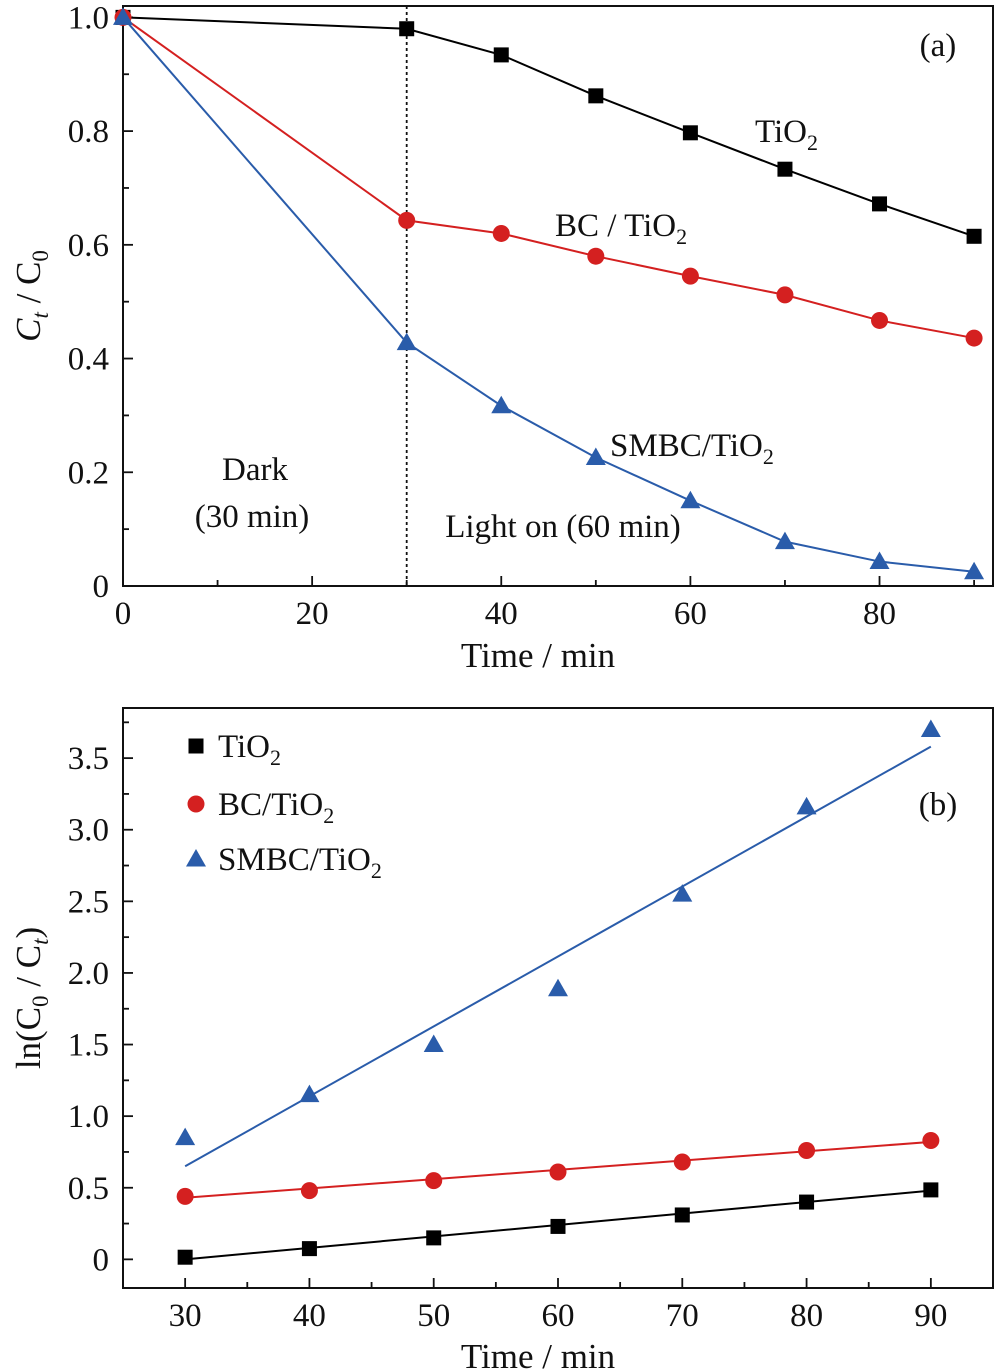 This screenshot has width=1000, height=1372. What do you see at coordinates (88, 360) in the screenshot?
I see `panel-a-ytick-label: 0.4` at bounding box center [88, 360].